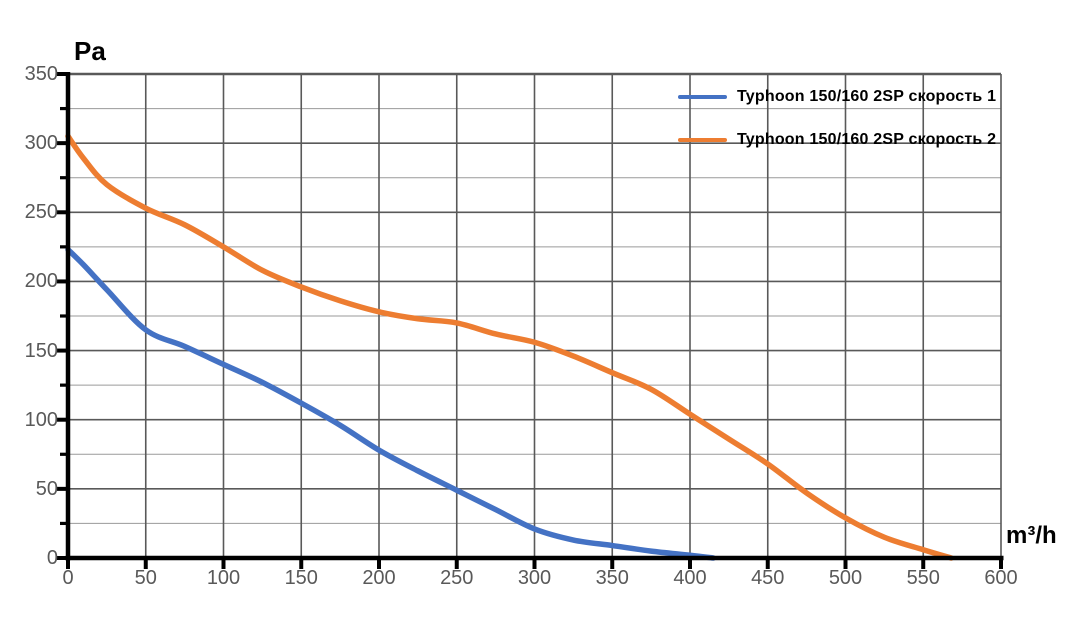 The height and width of the screenshot is (625, 1083). What do you see at coordinates (145, 578) in the screenshot?
I see `x-tick-label: 50` at bounding box center [145, 578].